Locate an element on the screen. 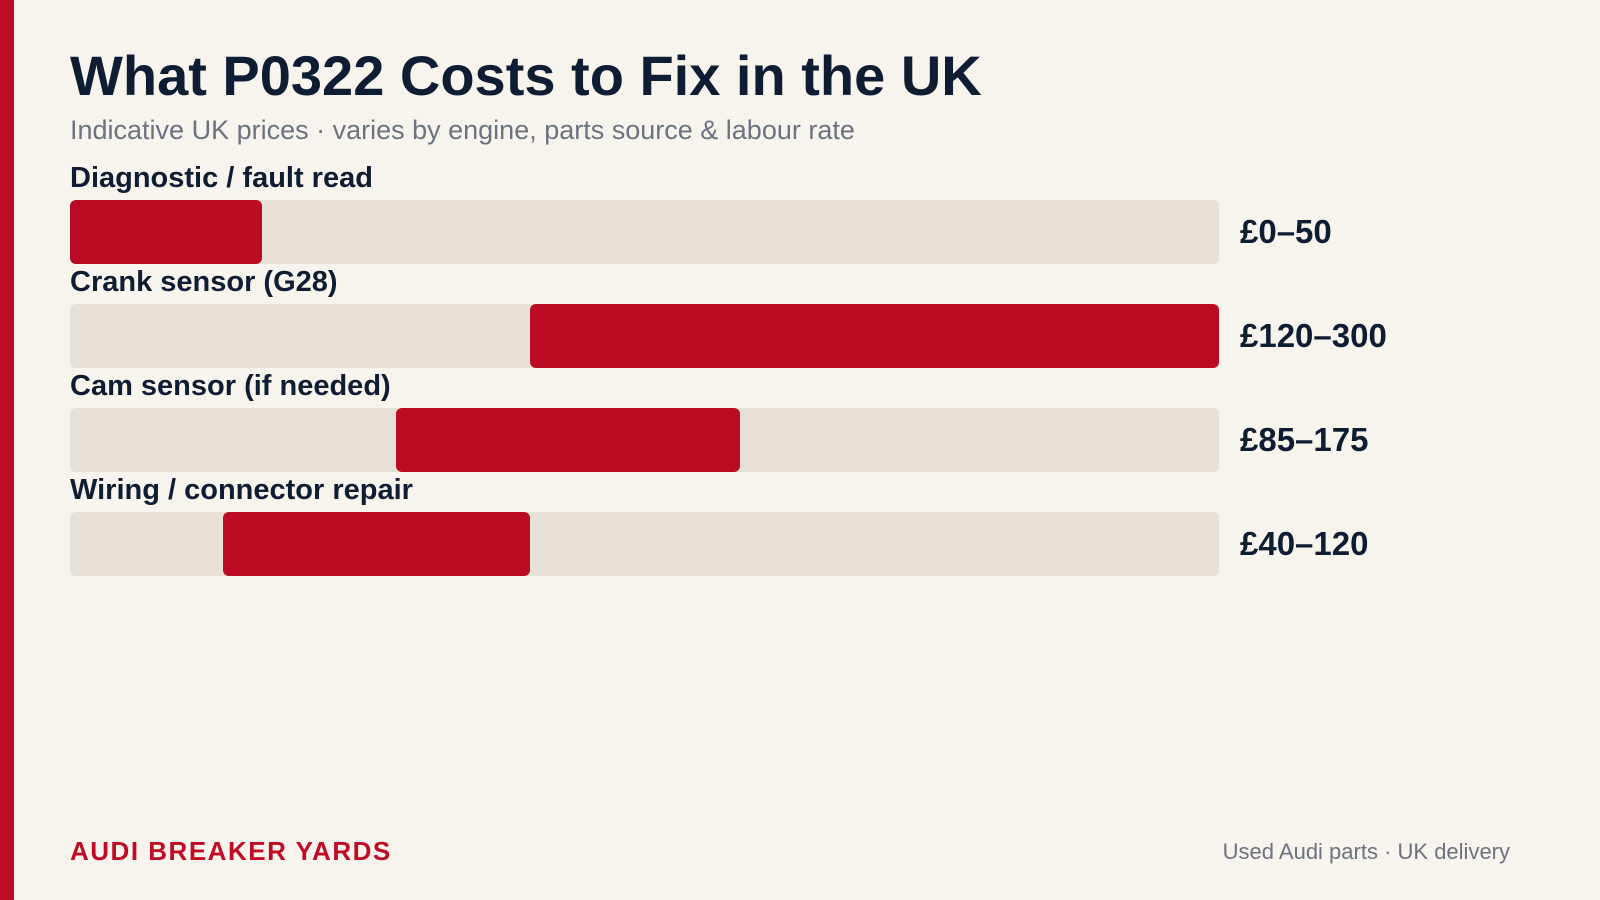  page-title: What P0322 Costs to Fix in the UK is located at coordinates (526, 75).